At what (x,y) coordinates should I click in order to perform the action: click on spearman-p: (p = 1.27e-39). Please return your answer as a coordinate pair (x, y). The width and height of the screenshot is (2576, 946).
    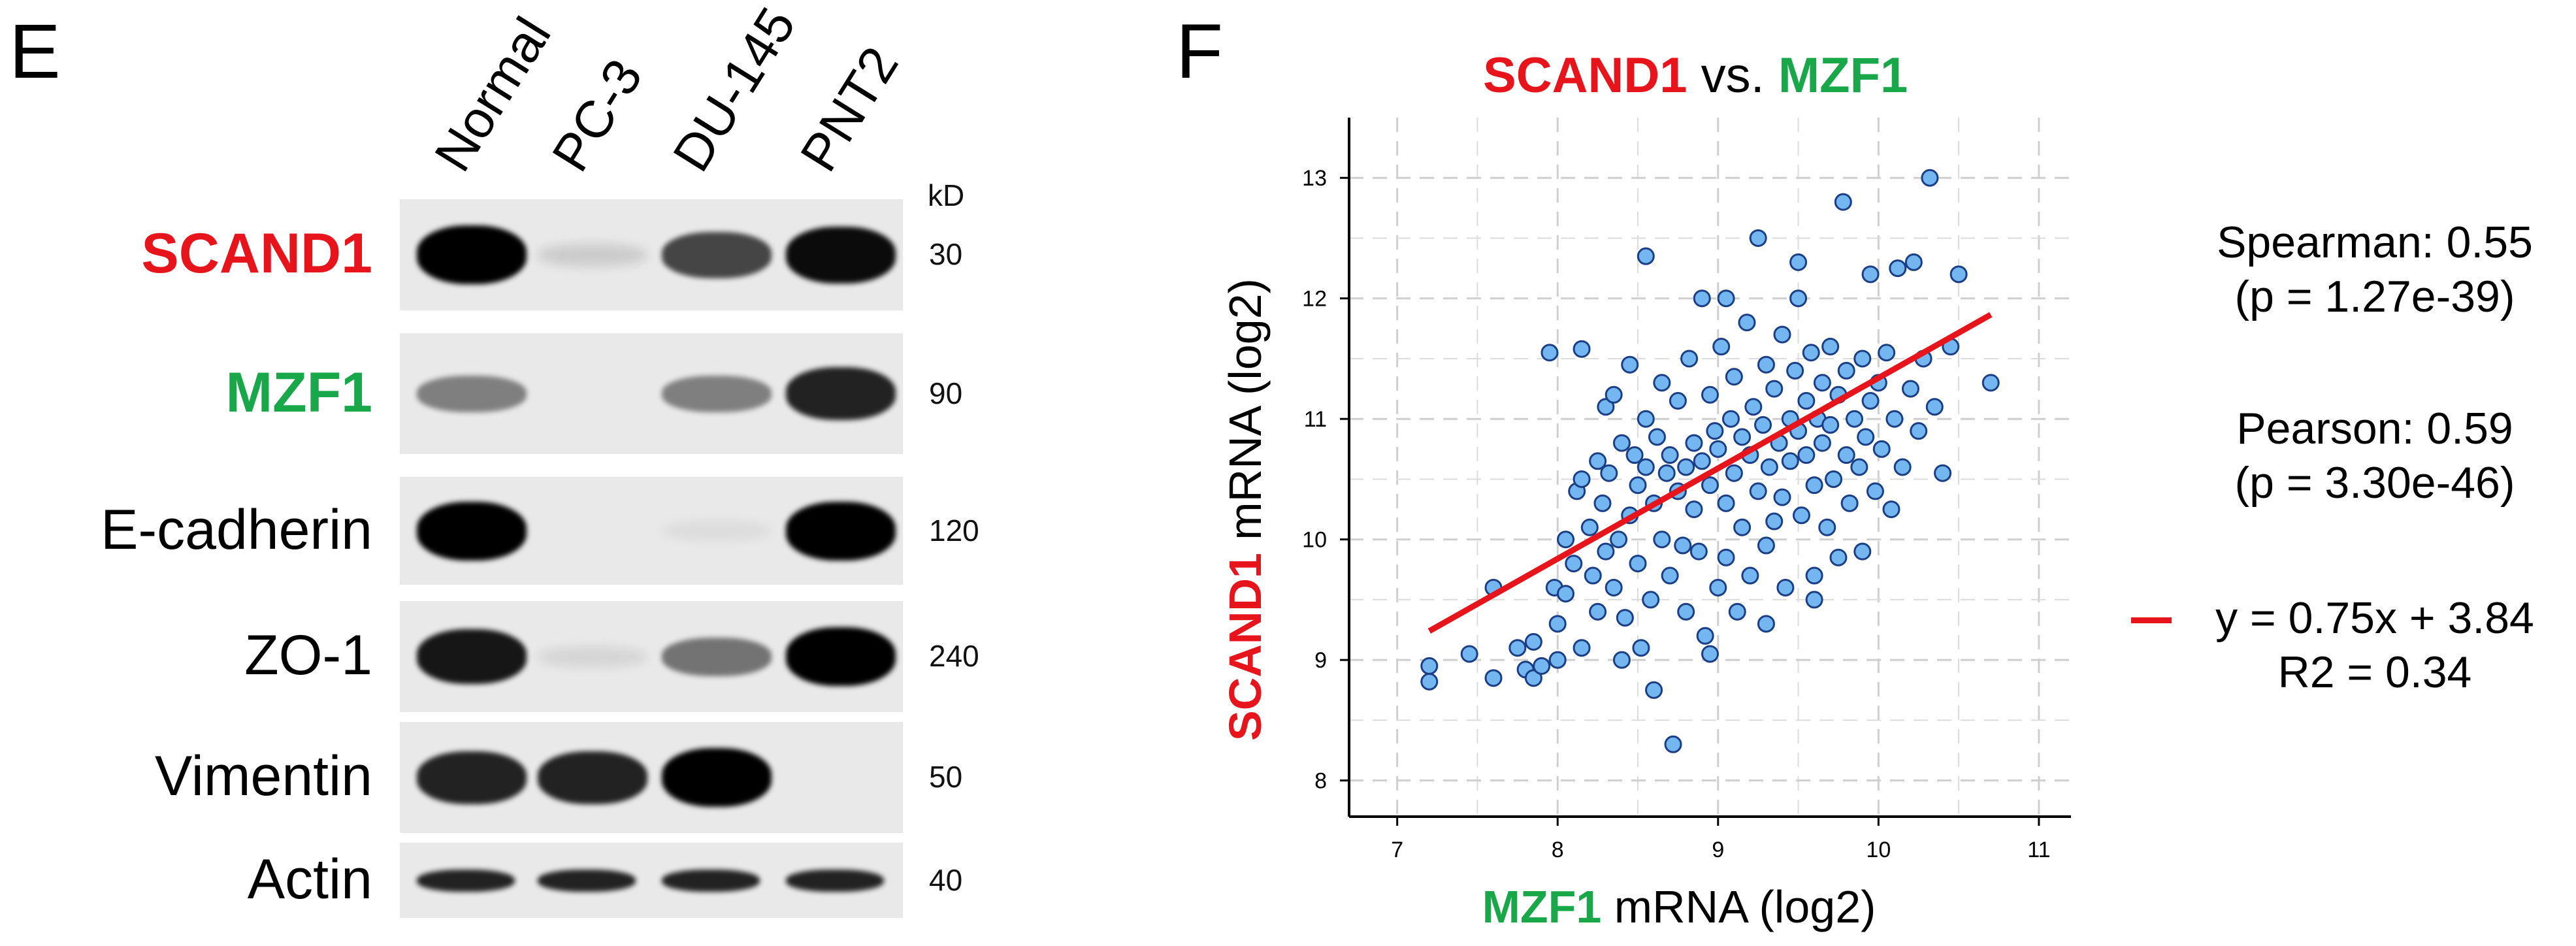
    Looking at the image, I should click on (2374, 296).